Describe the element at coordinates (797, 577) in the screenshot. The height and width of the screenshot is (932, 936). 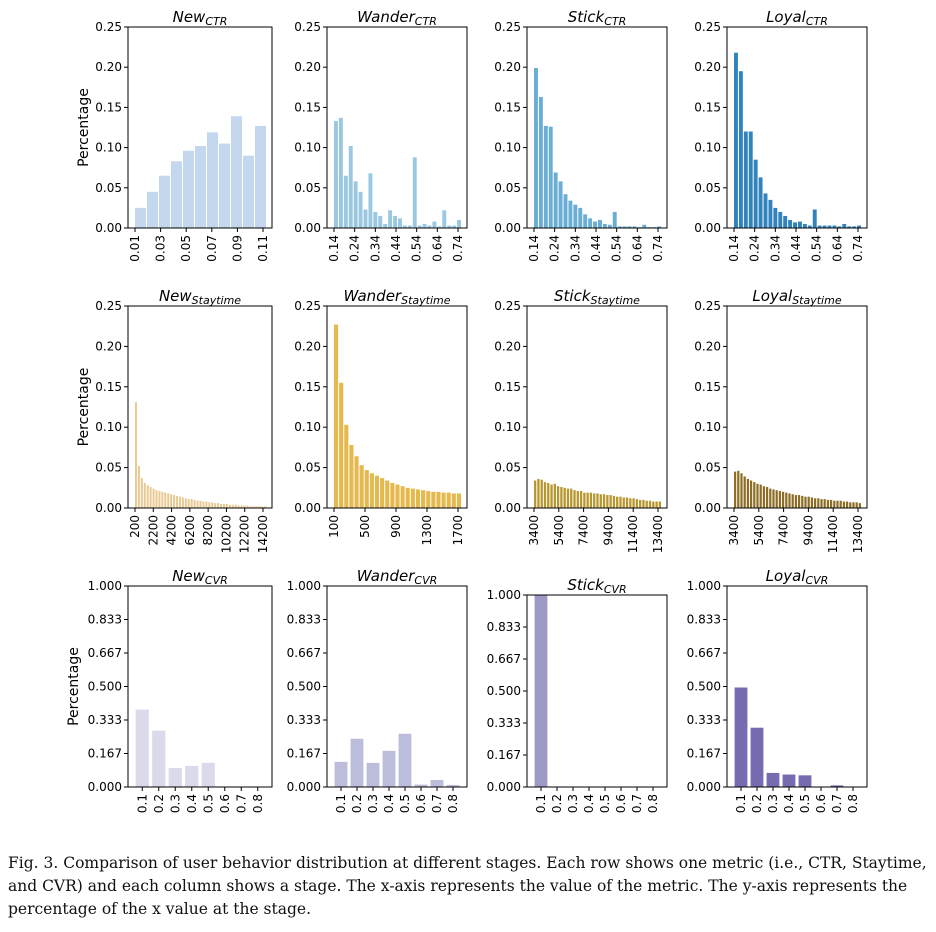
I see `panel-title: LoyalCVR` at that location.